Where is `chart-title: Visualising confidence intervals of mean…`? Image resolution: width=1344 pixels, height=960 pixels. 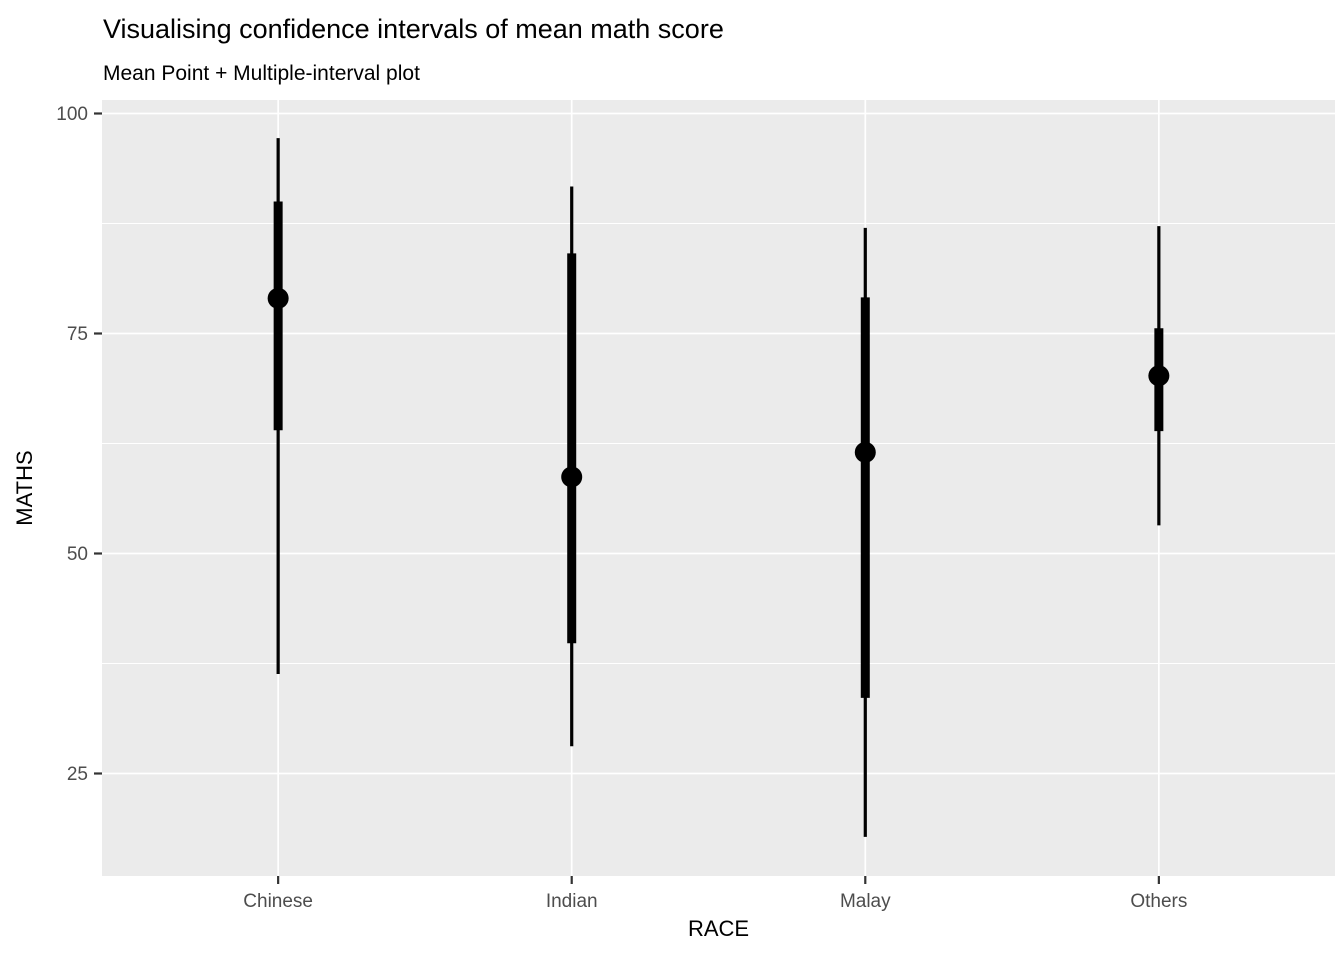
chart-title: Visualising confidence intervals of mean… is located at coordinates (413, 29).